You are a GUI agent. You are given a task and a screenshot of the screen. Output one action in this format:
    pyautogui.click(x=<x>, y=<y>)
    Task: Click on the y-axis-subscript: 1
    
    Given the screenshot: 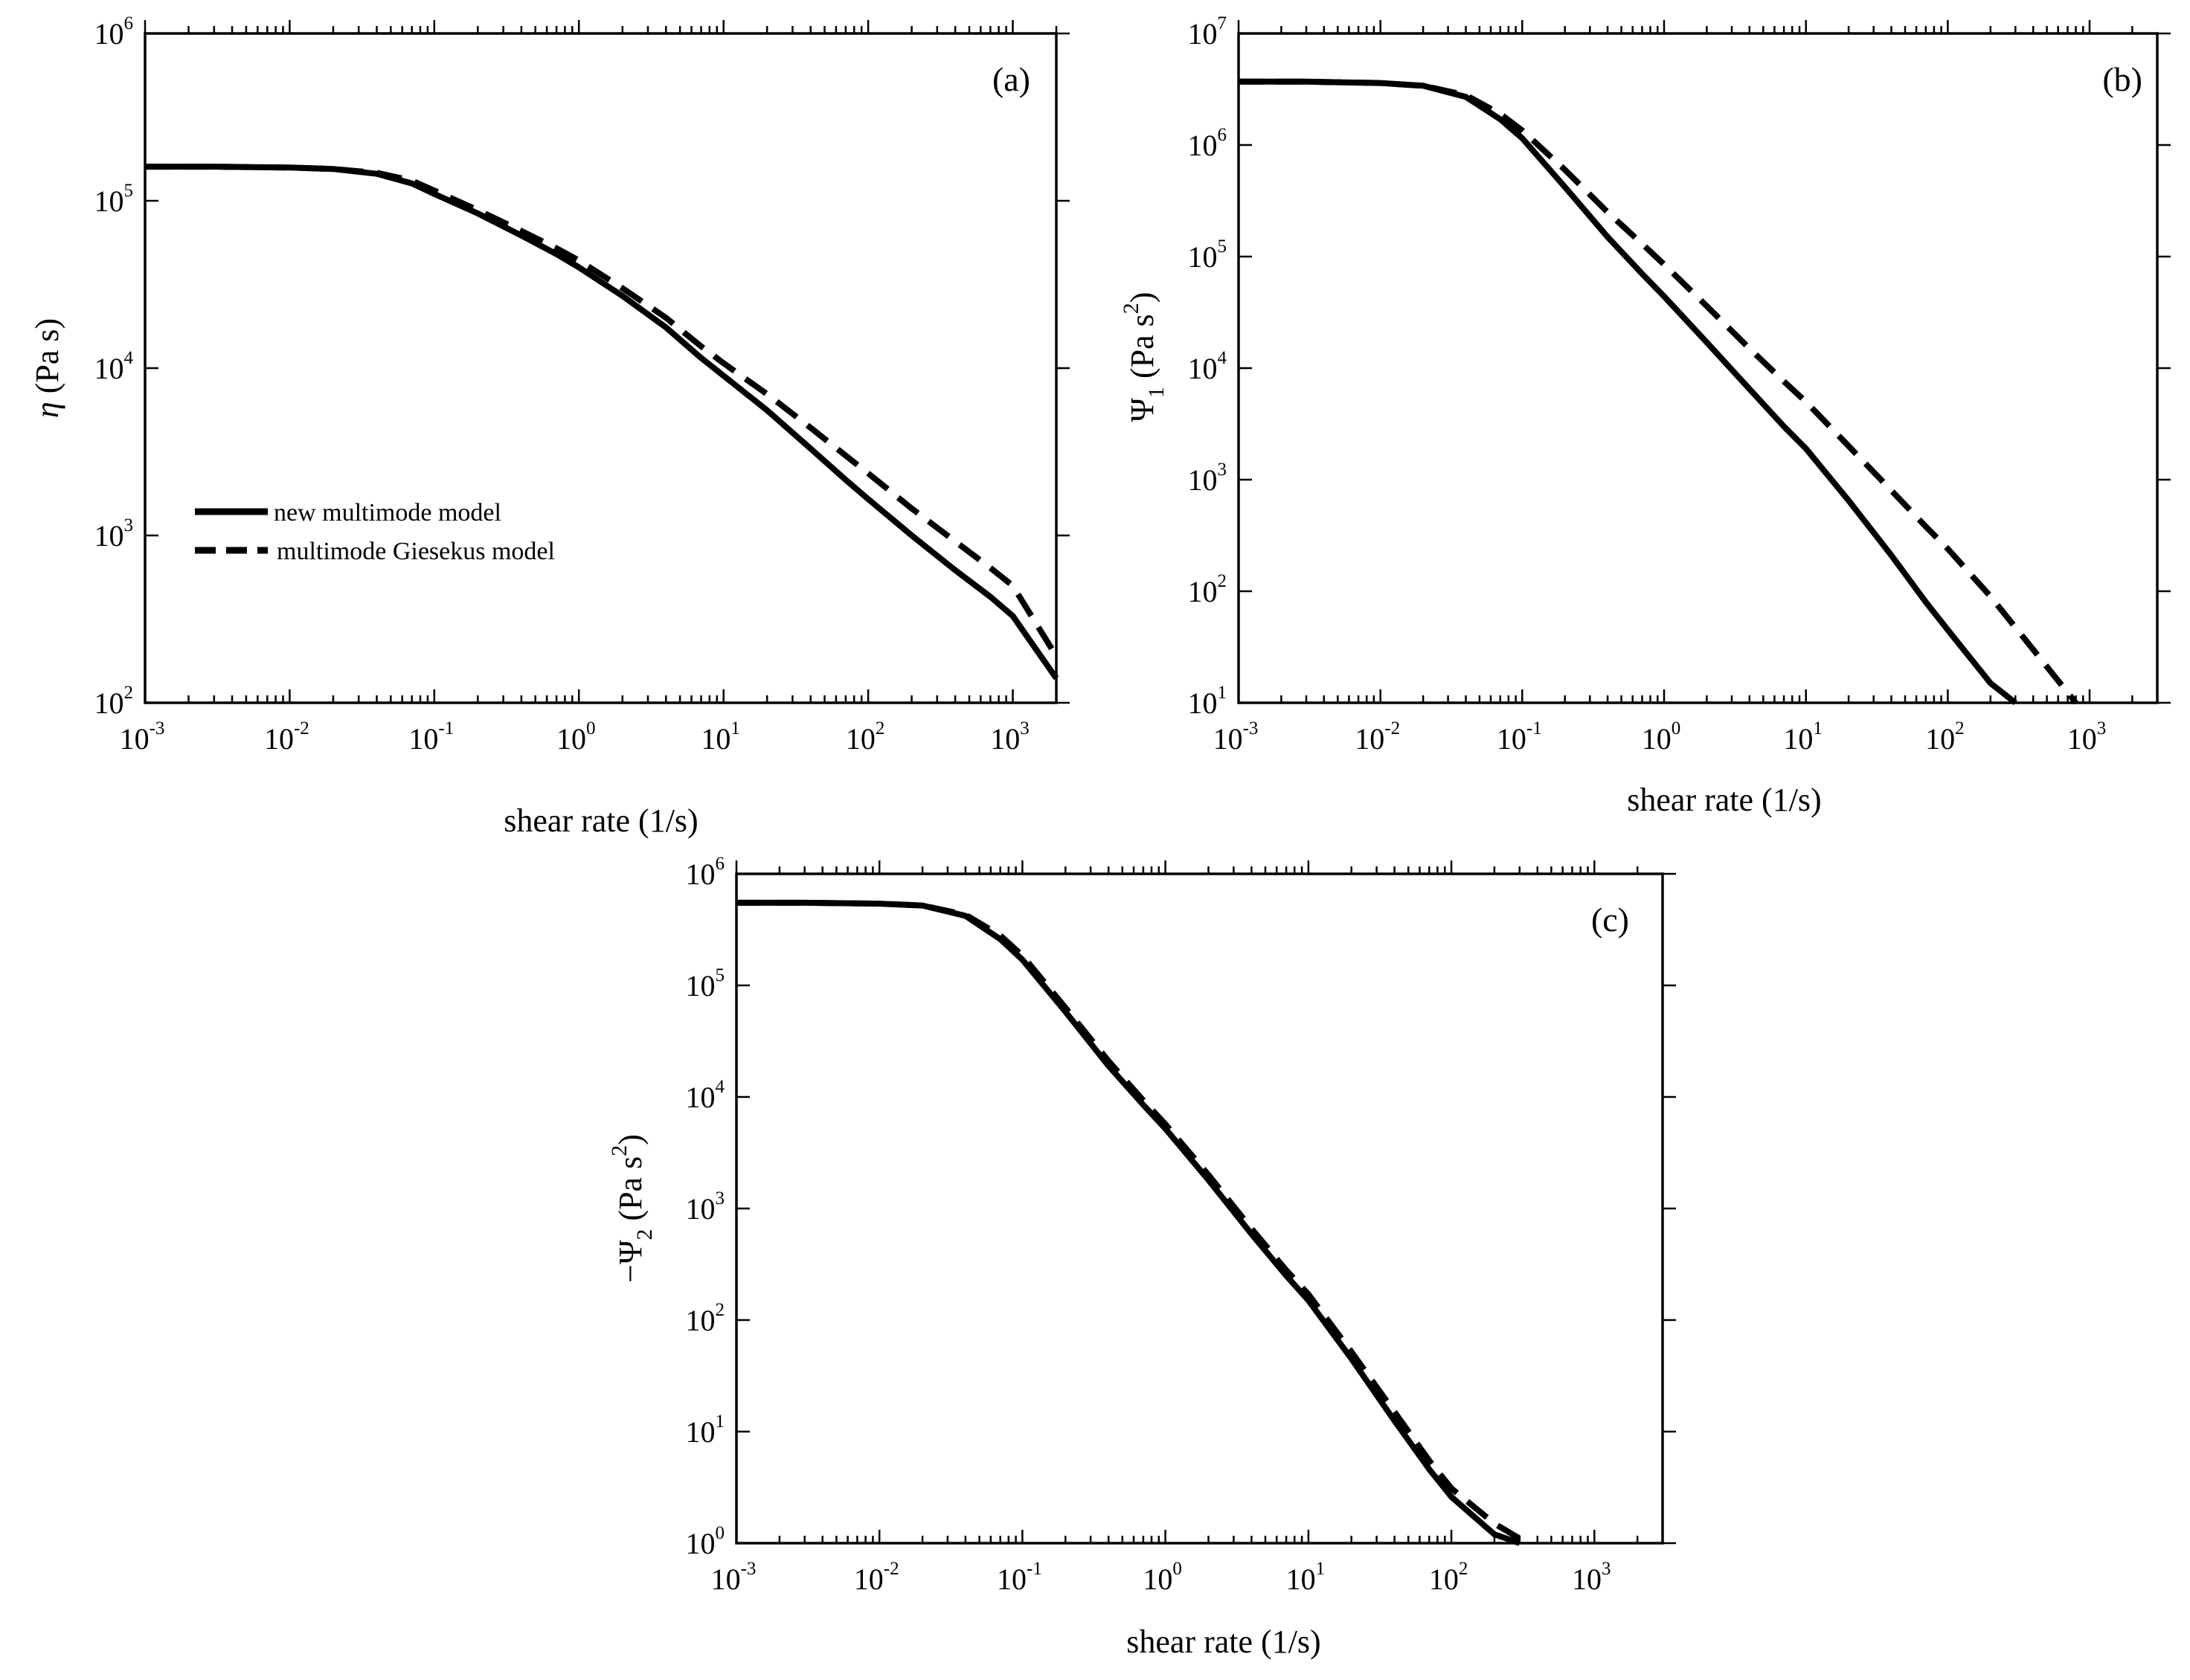 What is the action you would take?
    pyautogui.click(x=1157, y=392)
    